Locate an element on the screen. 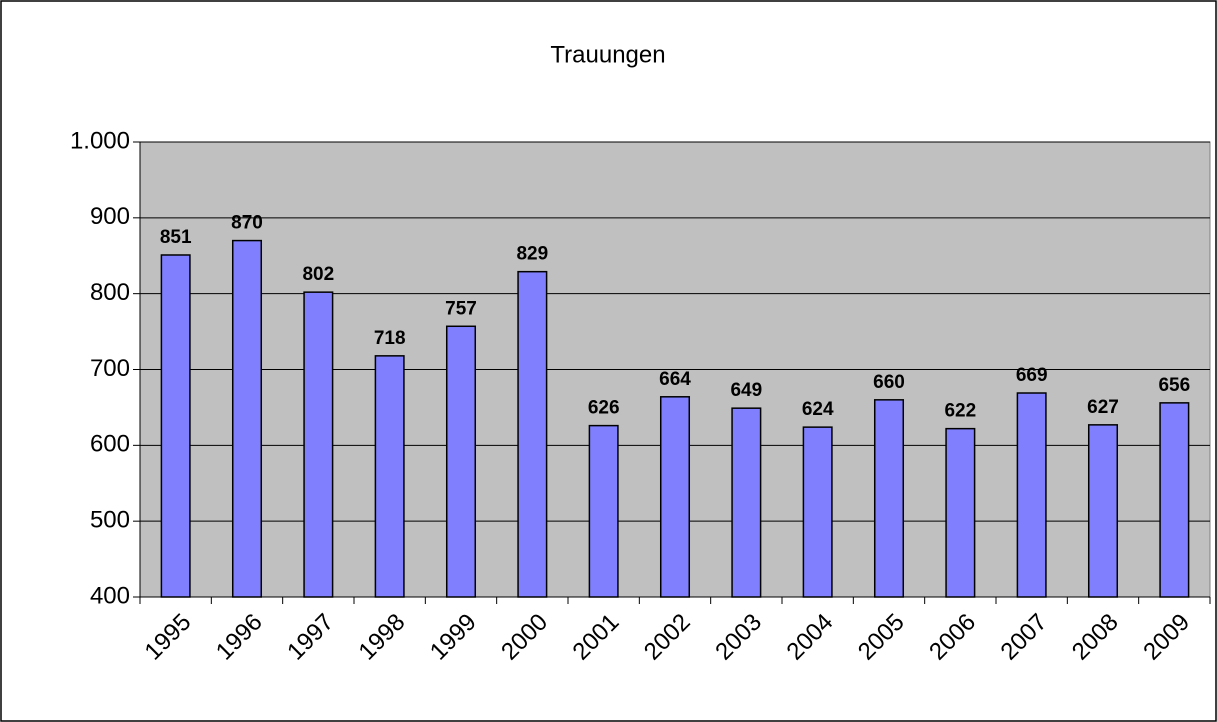  y-tick-label: 800 is located at coordinates (110, 292).